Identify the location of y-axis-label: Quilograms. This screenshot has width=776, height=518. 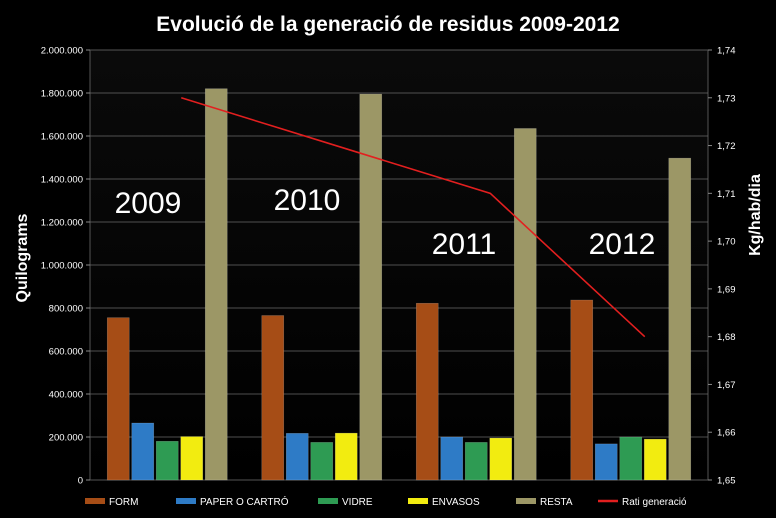
(22, 257).